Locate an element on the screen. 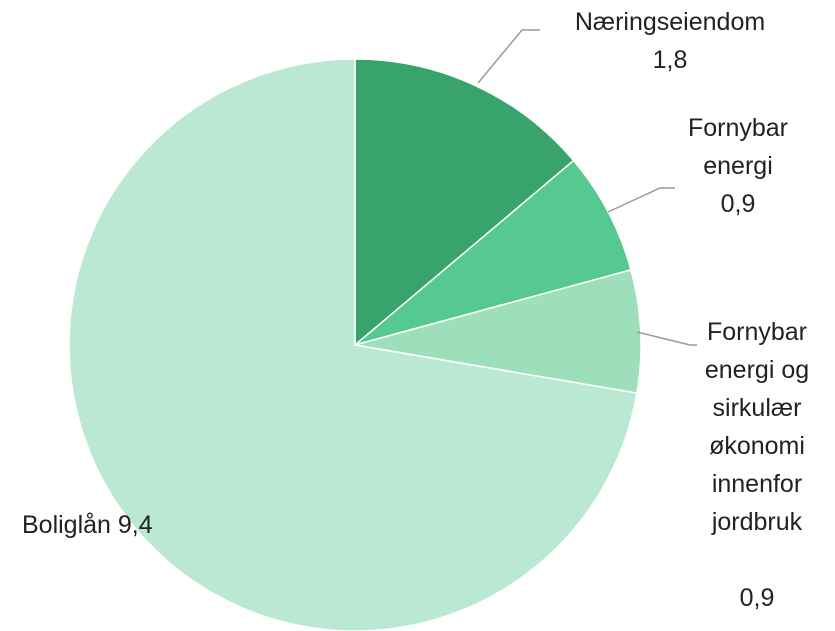 Image resolution: width=835 pixels, height=631 pixels. value-label: 9,4 is located at coordinates (135, 525).